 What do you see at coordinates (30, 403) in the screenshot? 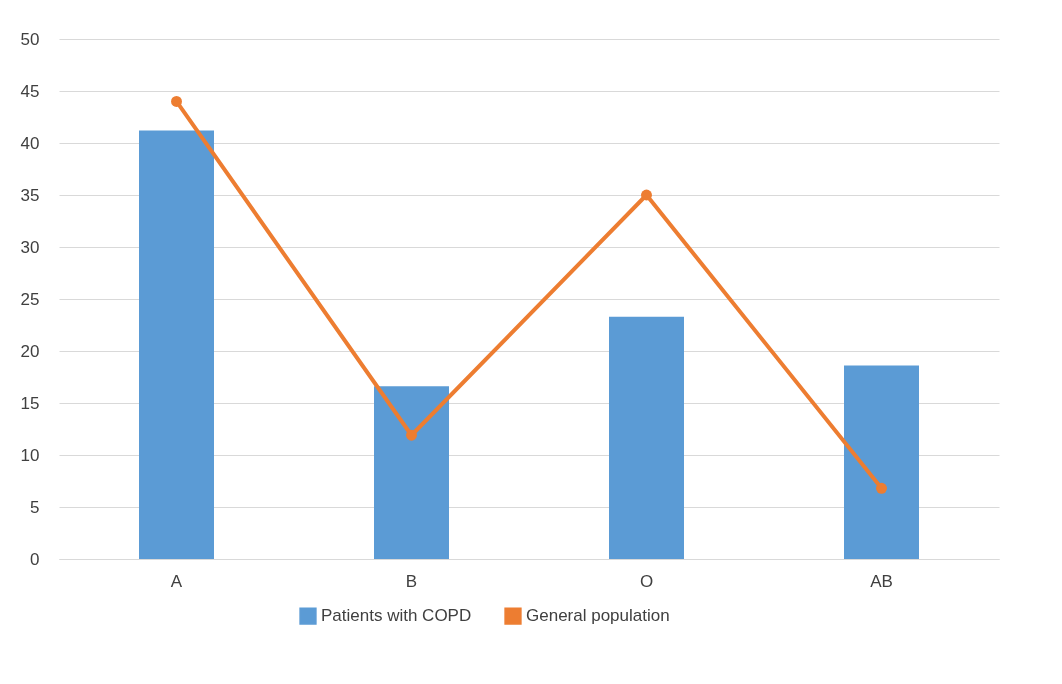
I see `y-tick-label: 15` at bounding box center [30, 403].